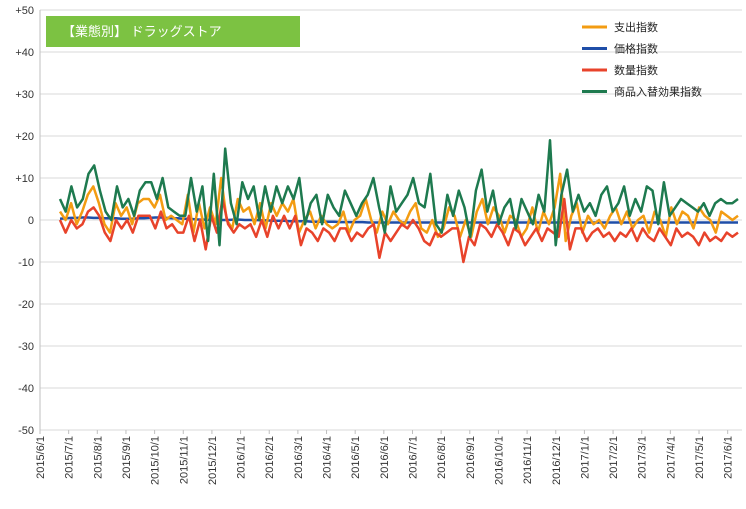 This screenshot has height=509, width=746. I want to click on y-axis: +50 +40 +30 +20 +10 0 -10 -20 -30 -40 -50, so click(28, 221).